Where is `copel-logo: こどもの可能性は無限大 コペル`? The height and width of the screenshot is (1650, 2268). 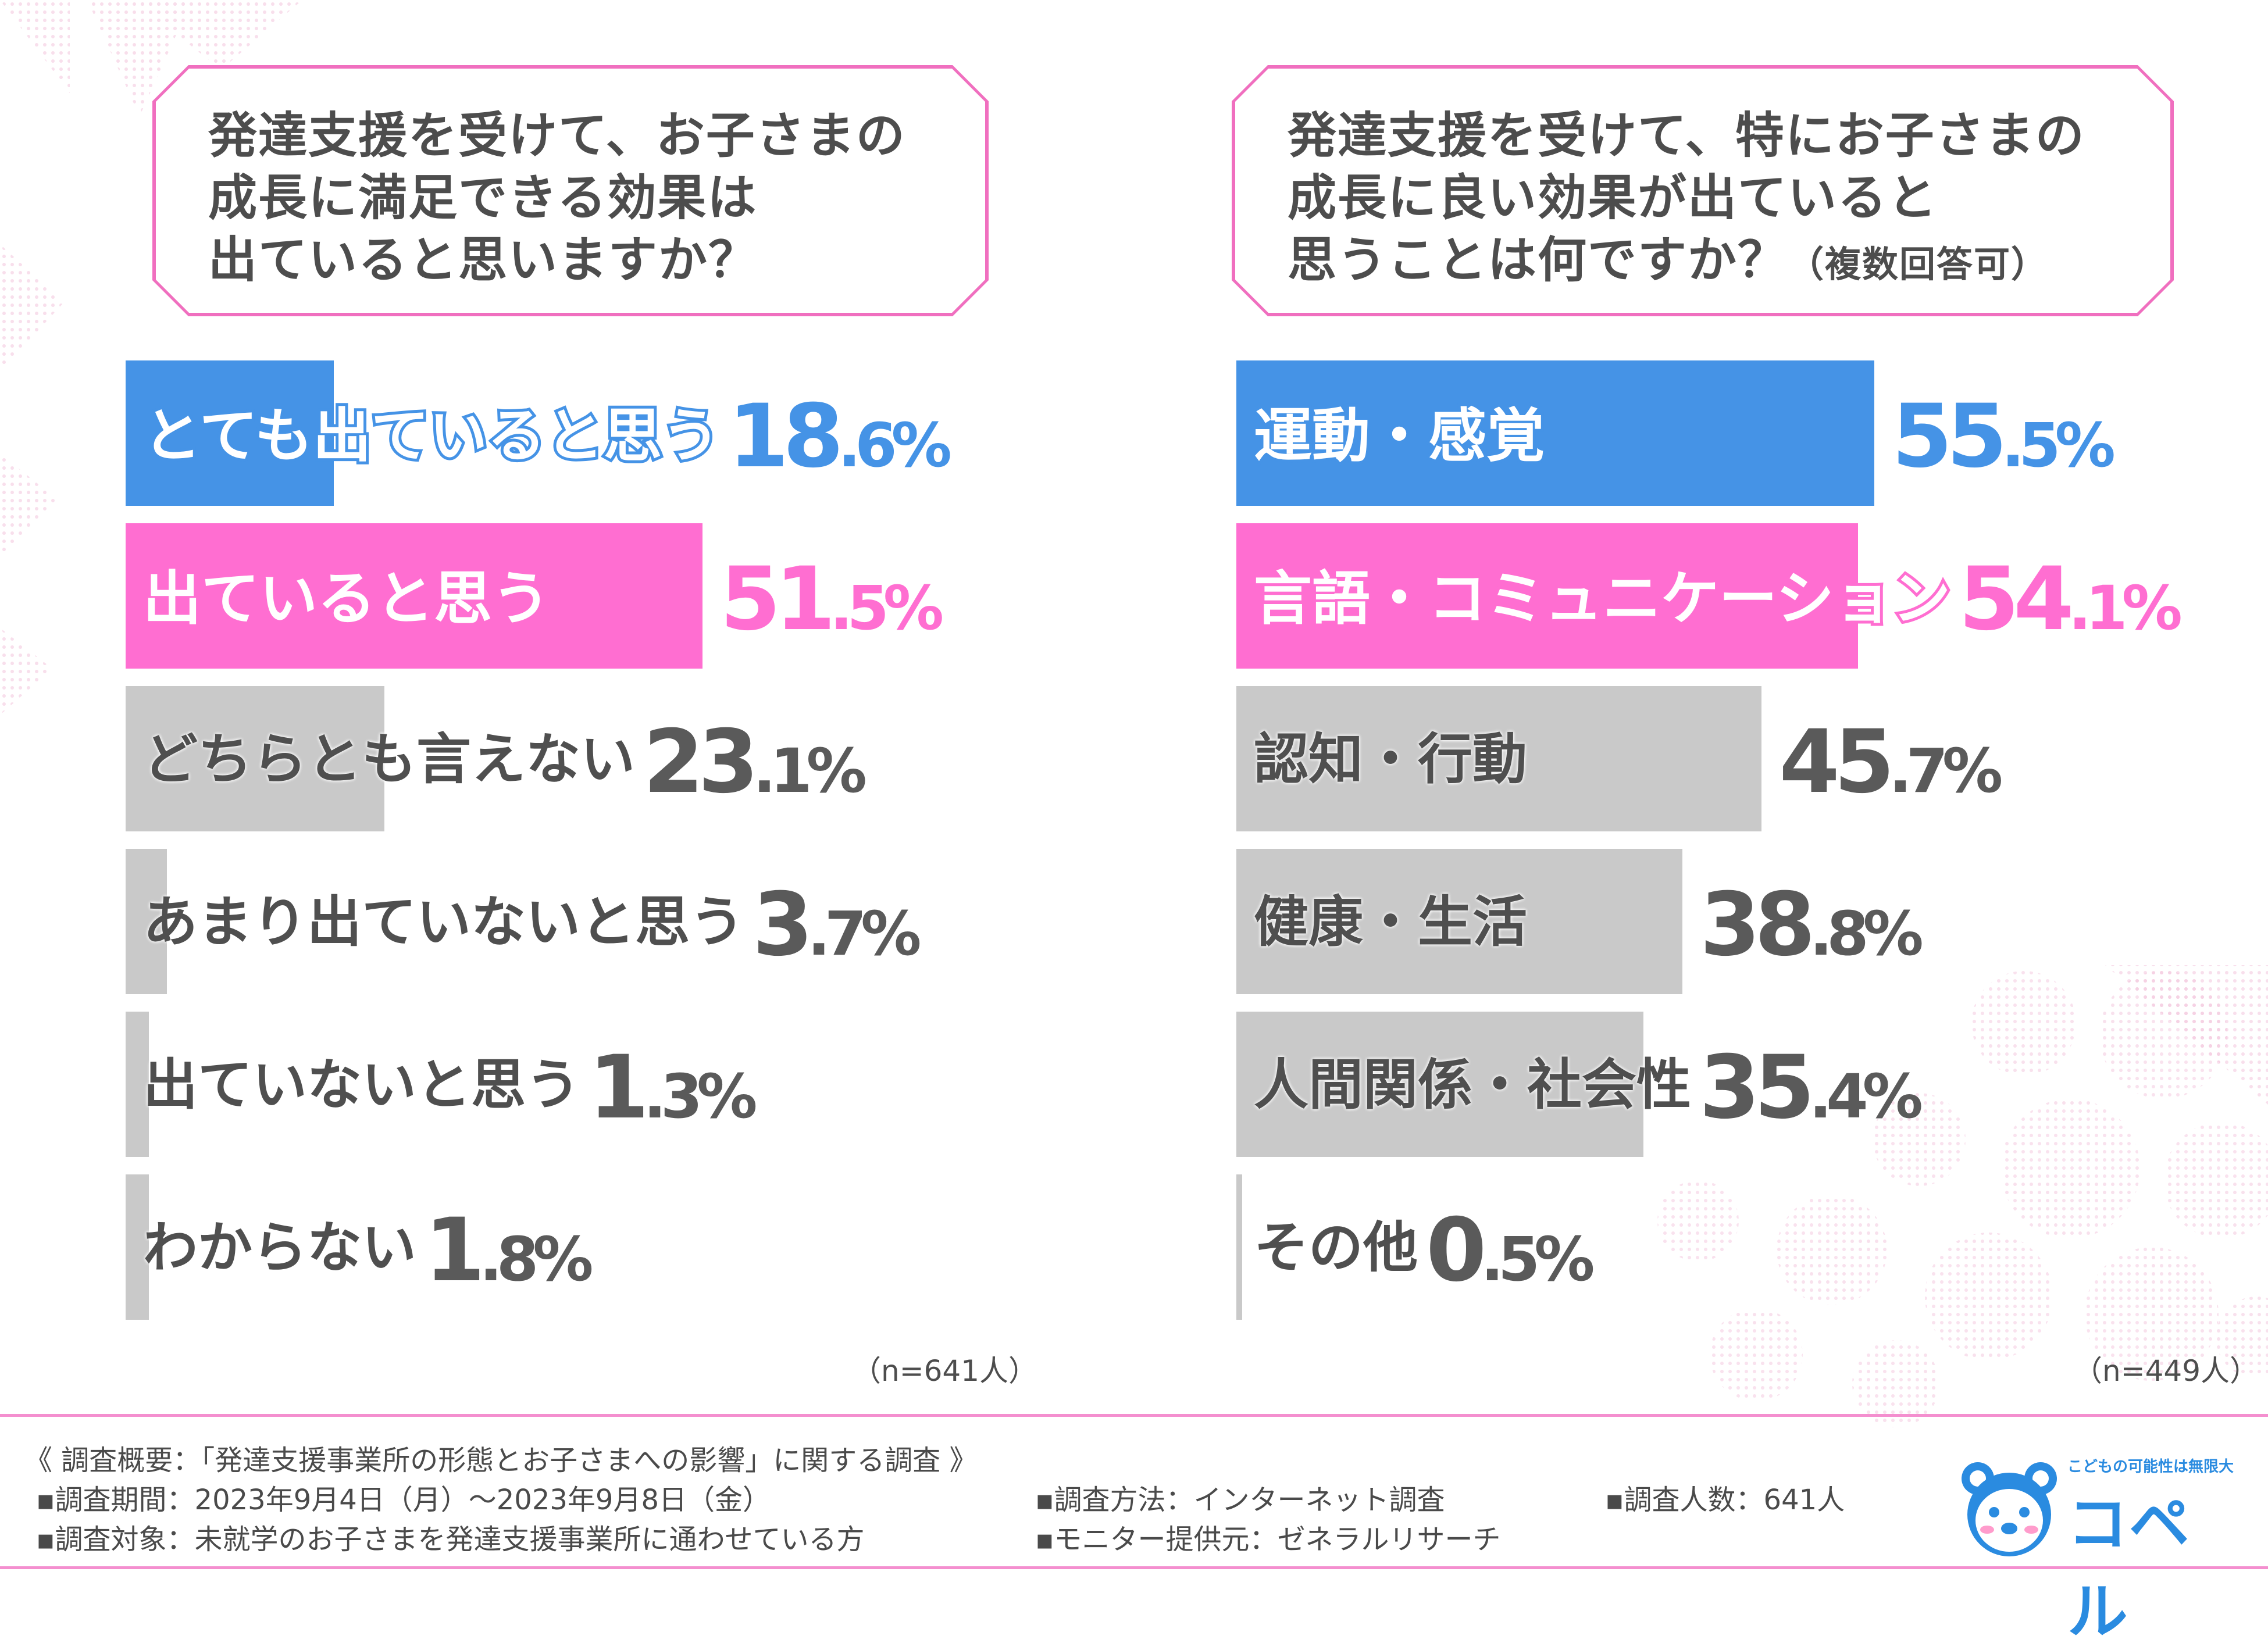 copel-logo: こどもの可能性は無限大 コペル is located at coordinates (2095, 1551).